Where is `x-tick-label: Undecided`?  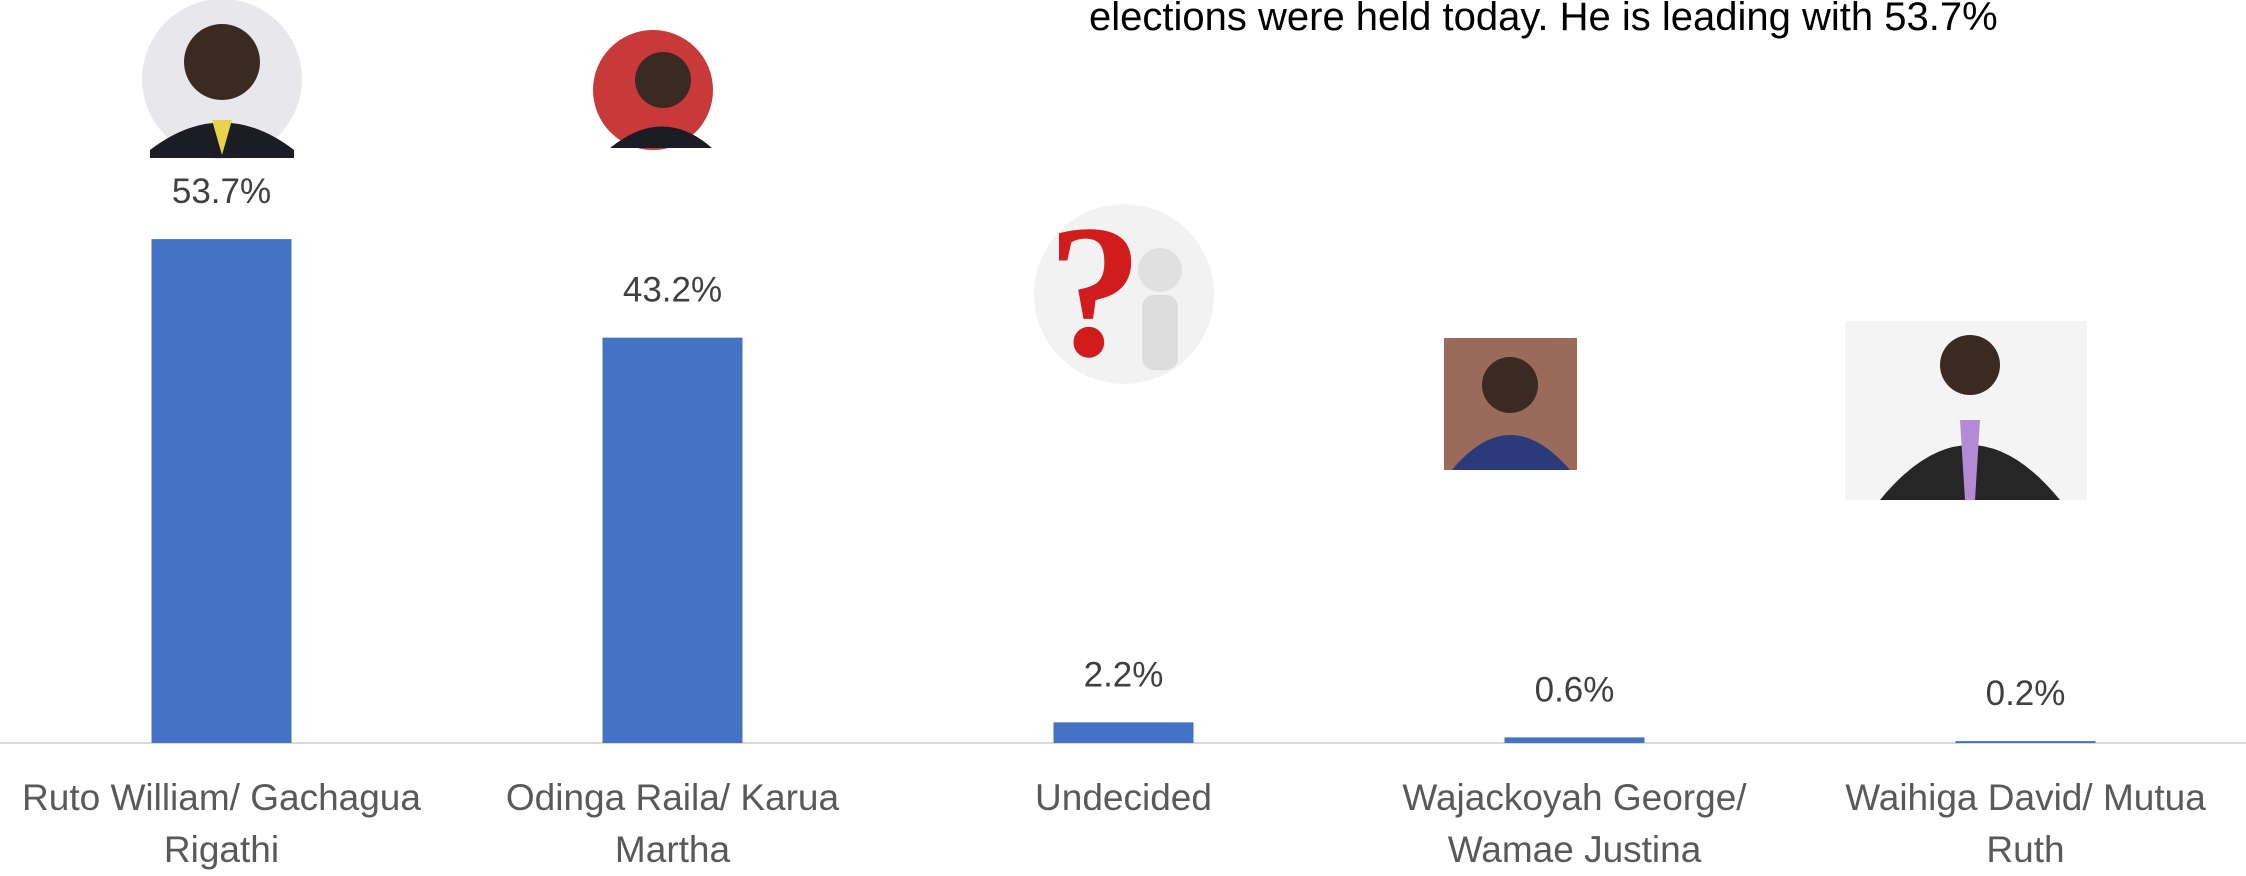
x-tick-label: Undecided is located at coordinates (1123, 797).